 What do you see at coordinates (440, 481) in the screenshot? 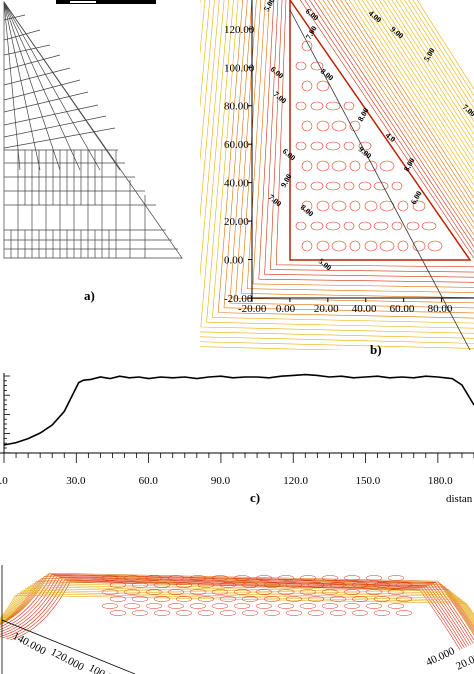
I see `c-x-tick-label: 180.0` at bounding box center [440, 481].